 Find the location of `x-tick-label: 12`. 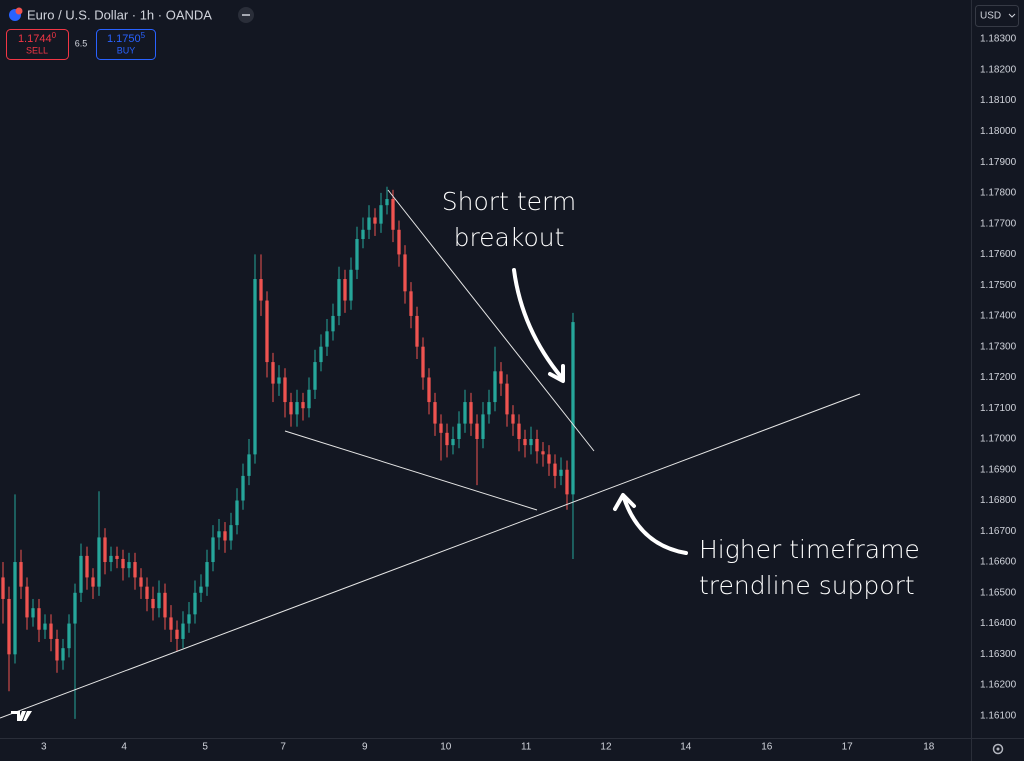

x-tick-label: 12 is located at coordinates (606, 747).